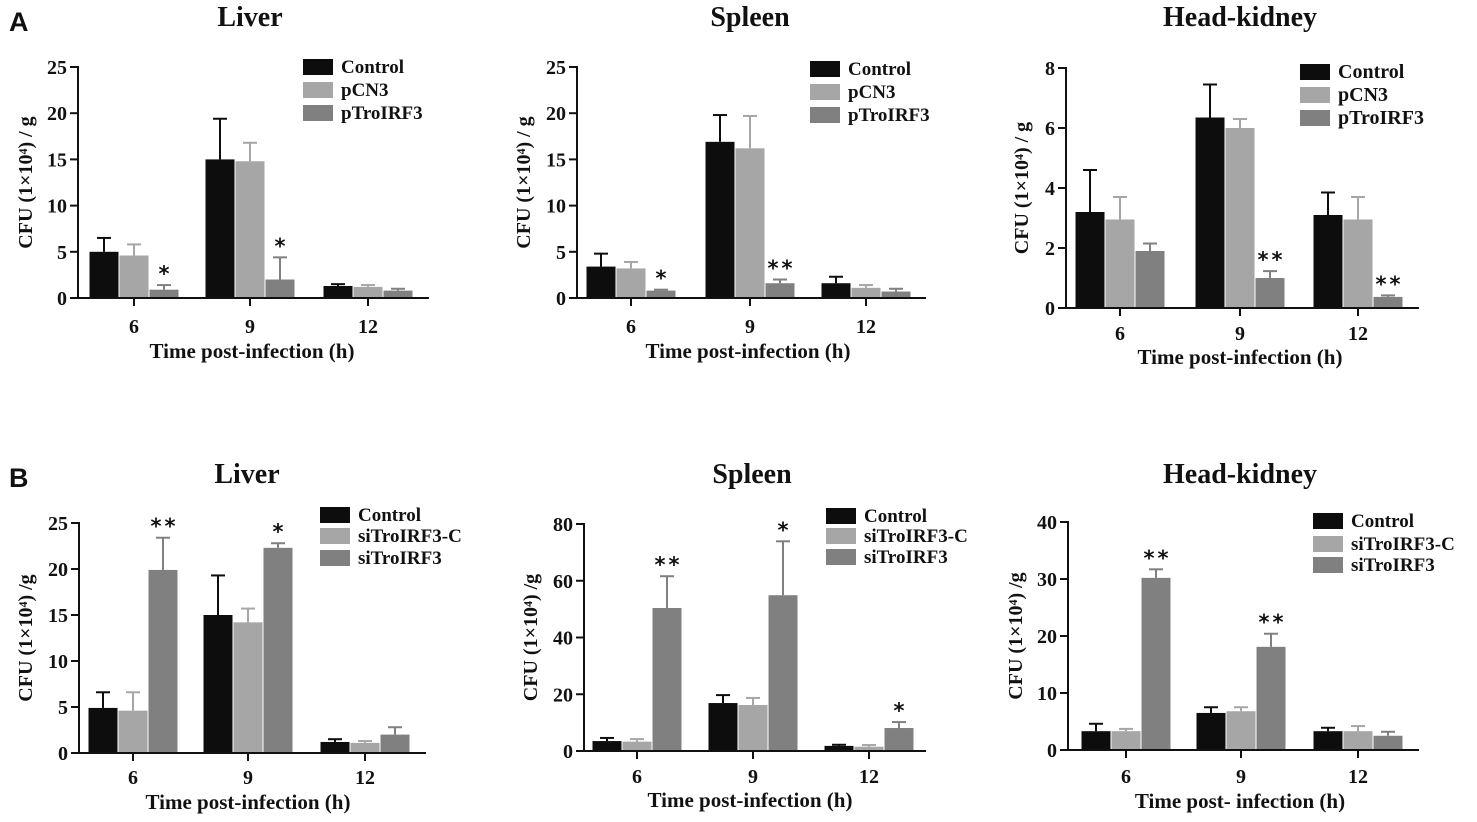 The image size is (1477, 822). Describe the element at coordinates (1150, 279) in the screenshot. I see `bar-ptroirf3-6h` at that location.